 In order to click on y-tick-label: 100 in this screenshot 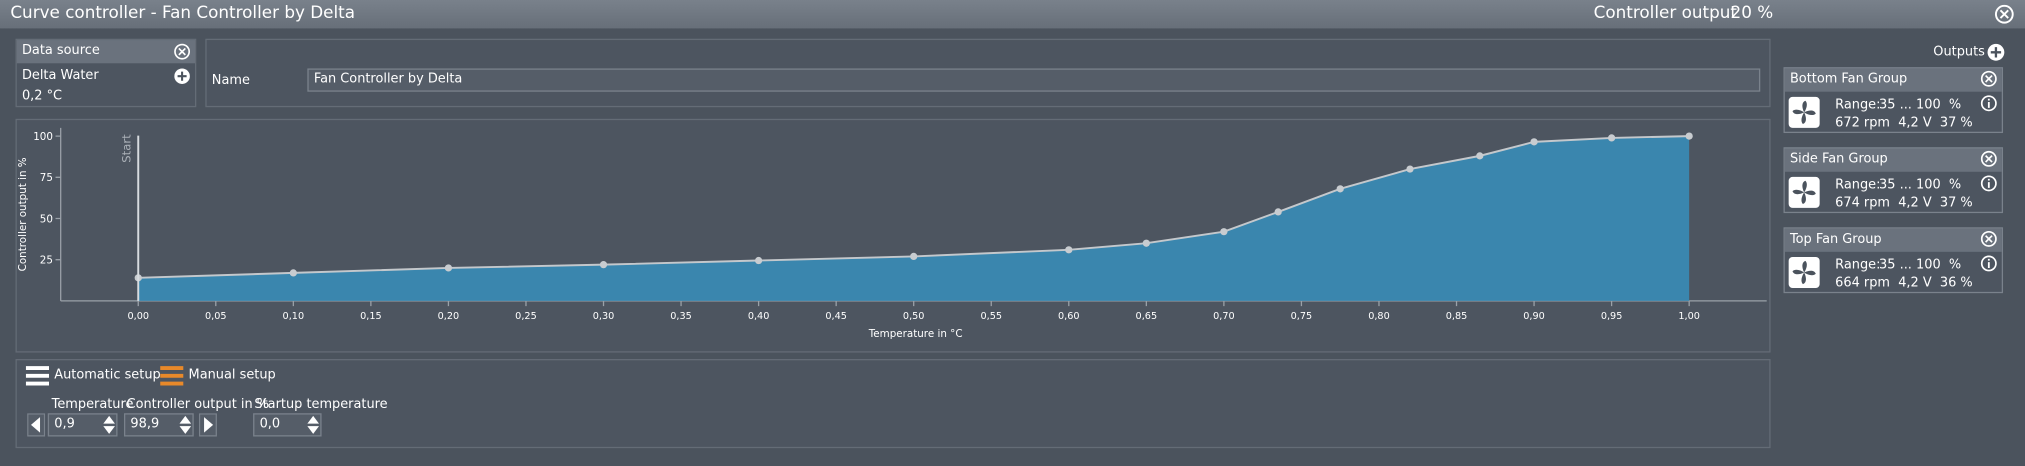, I will do `click(43, 137)`.